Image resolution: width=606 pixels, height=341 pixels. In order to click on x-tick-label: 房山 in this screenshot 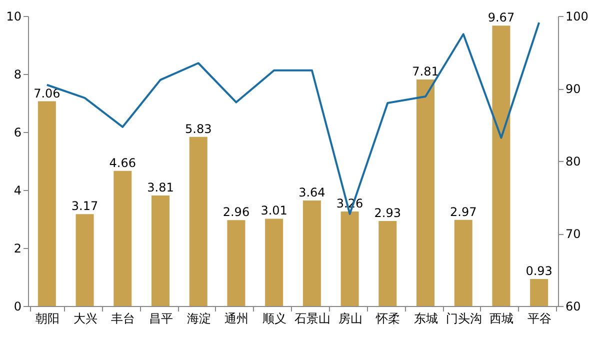, I will do `click(350, 319)`.